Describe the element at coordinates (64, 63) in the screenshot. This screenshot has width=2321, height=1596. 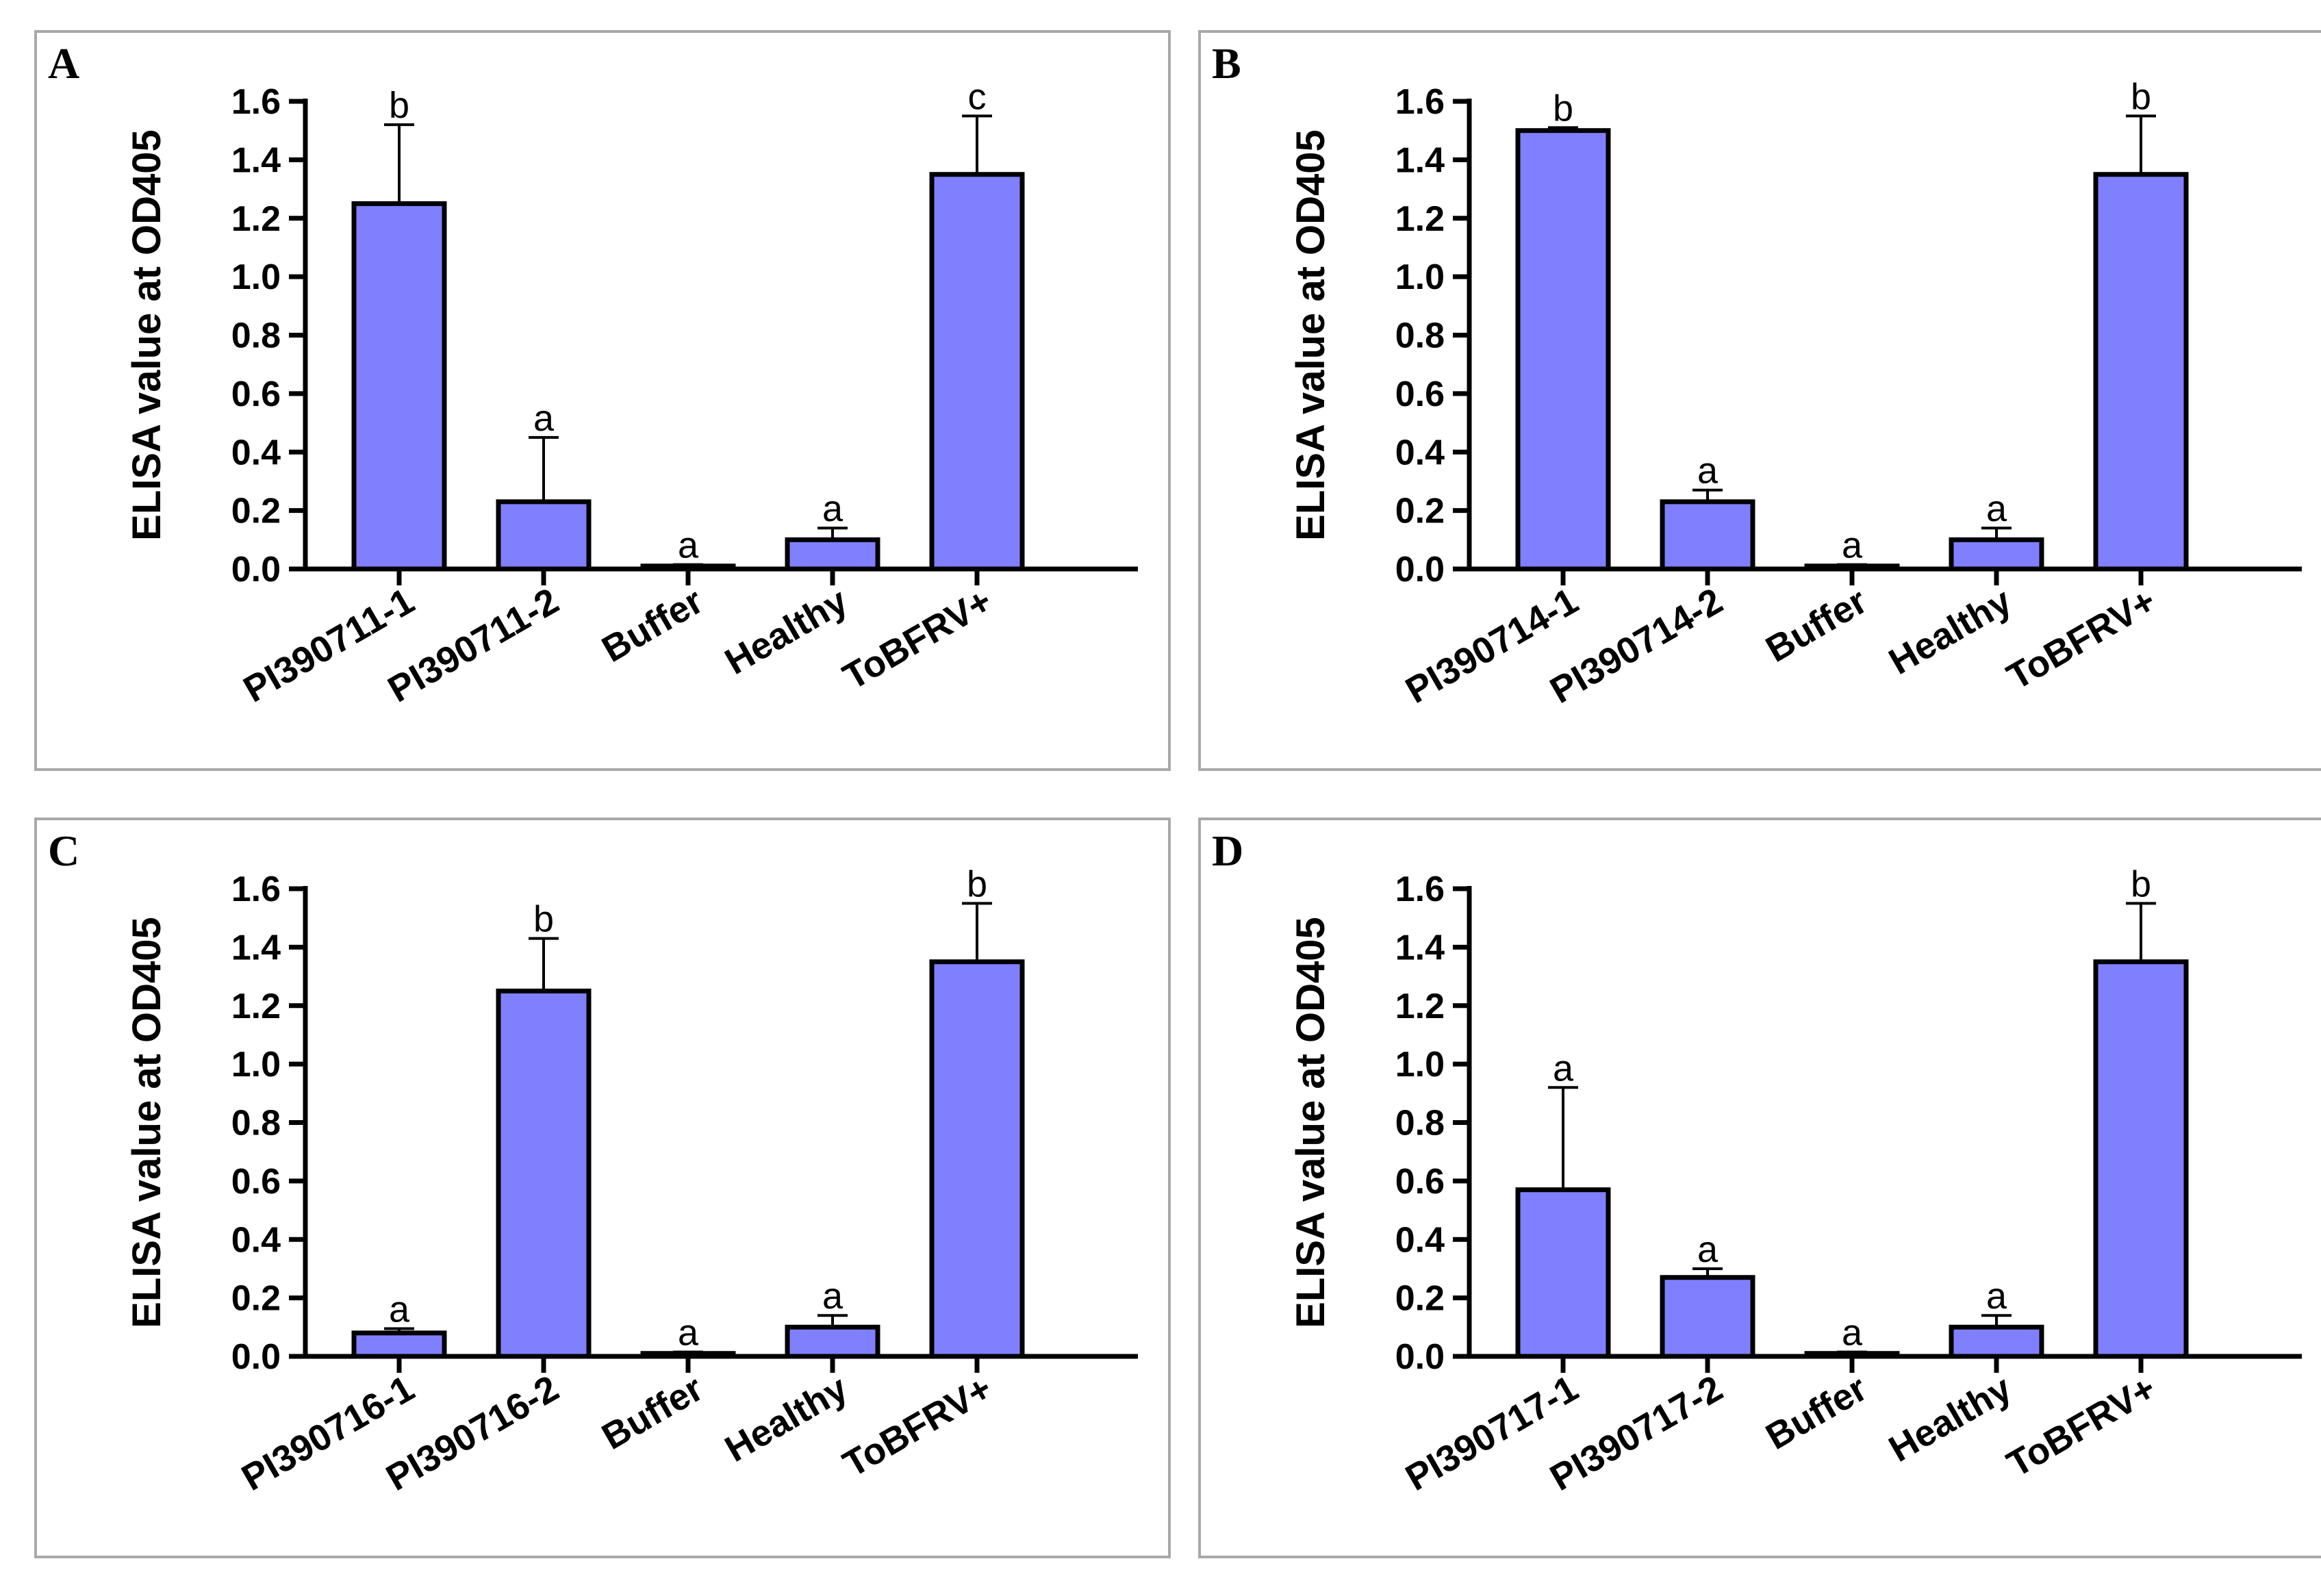
I see `panel-letter: A` at that location.